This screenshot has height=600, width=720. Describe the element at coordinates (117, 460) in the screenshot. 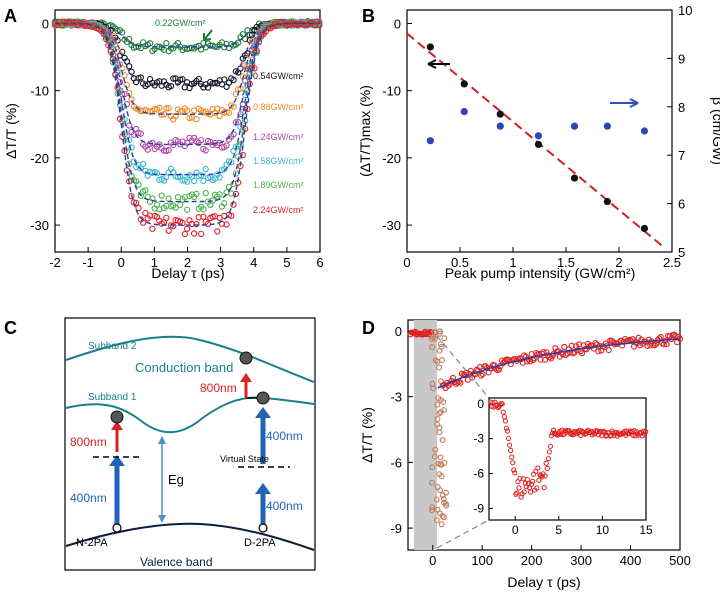

I see `n2pa-400-head` at that location.